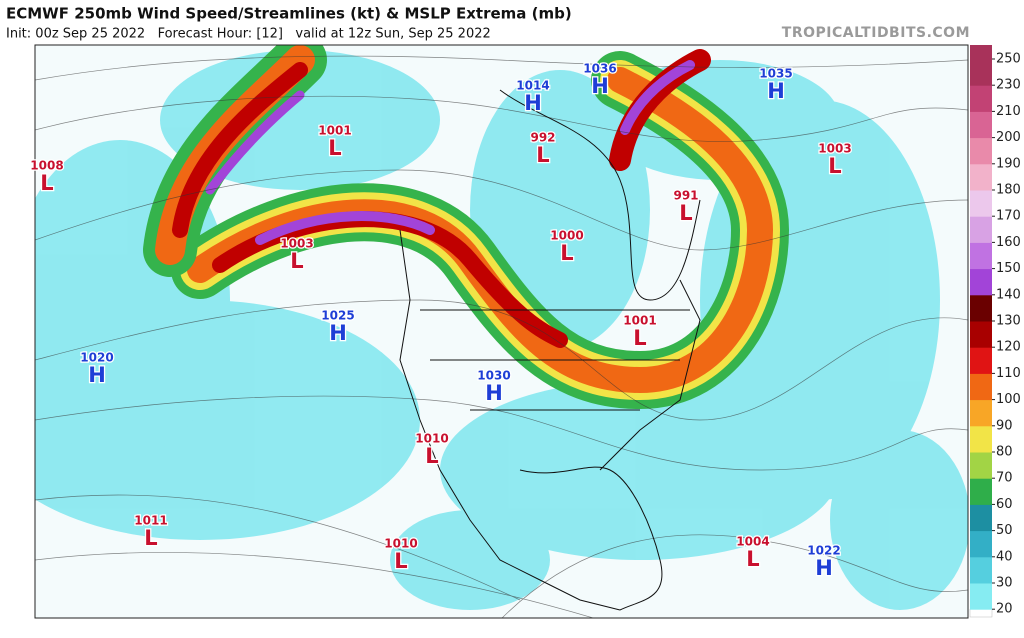  What do you see at coordinates (1004, 583) in the screenshot?
I see `tick-label: 30` at bounding box center [1004, 583].